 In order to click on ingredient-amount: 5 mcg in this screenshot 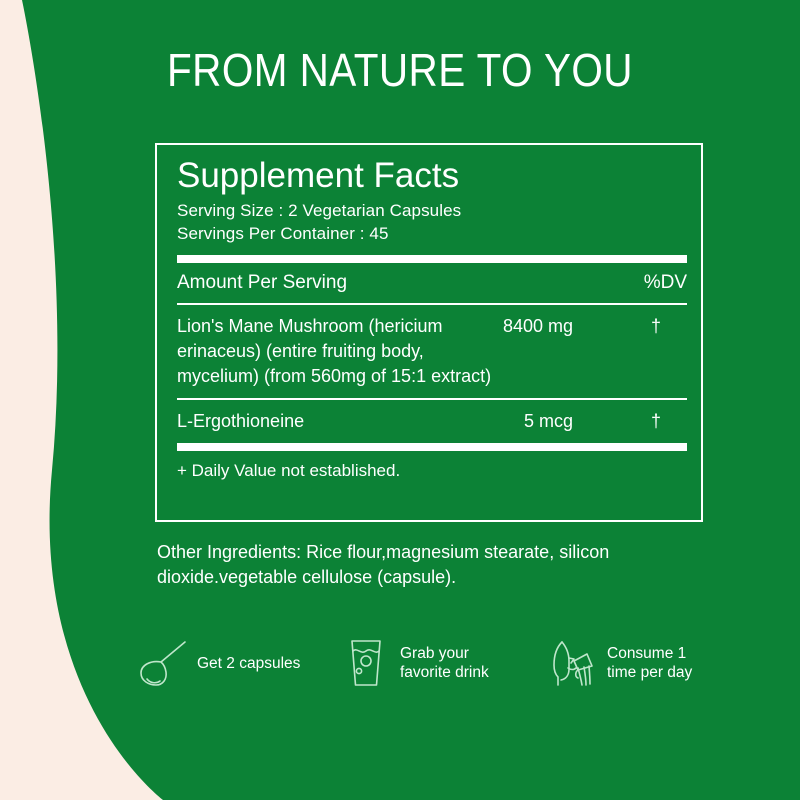, I will do `click(548, 421)`.